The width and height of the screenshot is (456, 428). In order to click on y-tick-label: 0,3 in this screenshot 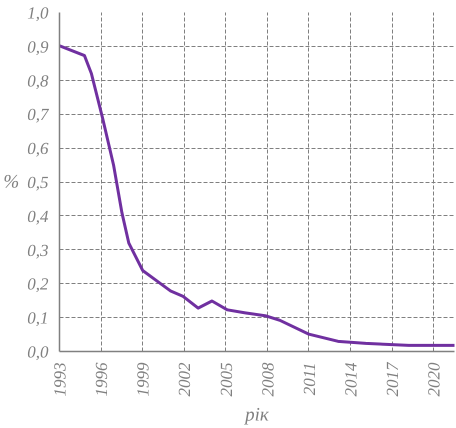, I will do `click(37, 250)`.